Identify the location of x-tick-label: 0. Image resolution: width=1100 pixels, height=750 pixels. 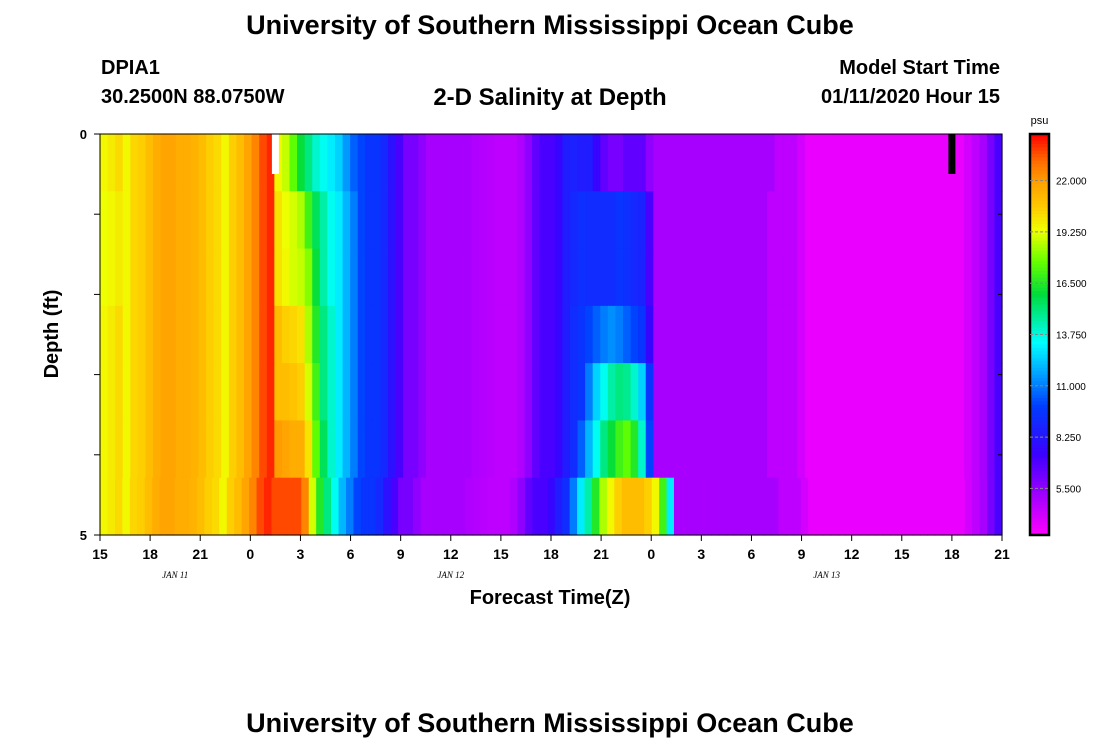
(651, 554).